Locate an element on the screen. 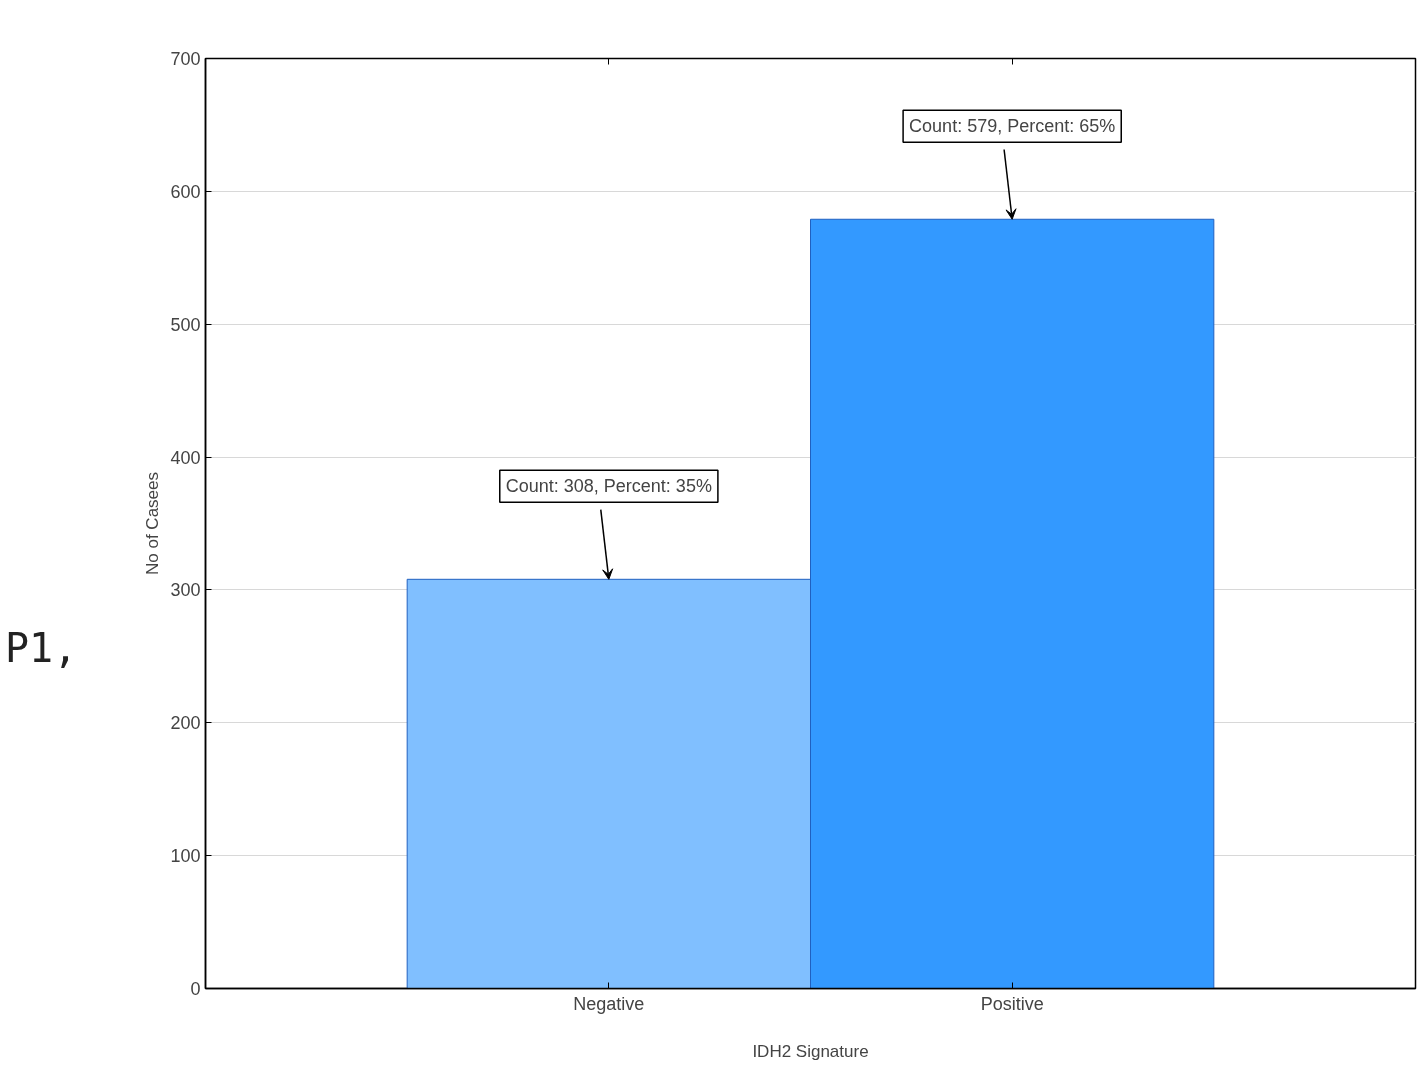 The width and height of the screenshot is (1427, 1088). y-tick-label: 400 is located at coordinates (185, 457).